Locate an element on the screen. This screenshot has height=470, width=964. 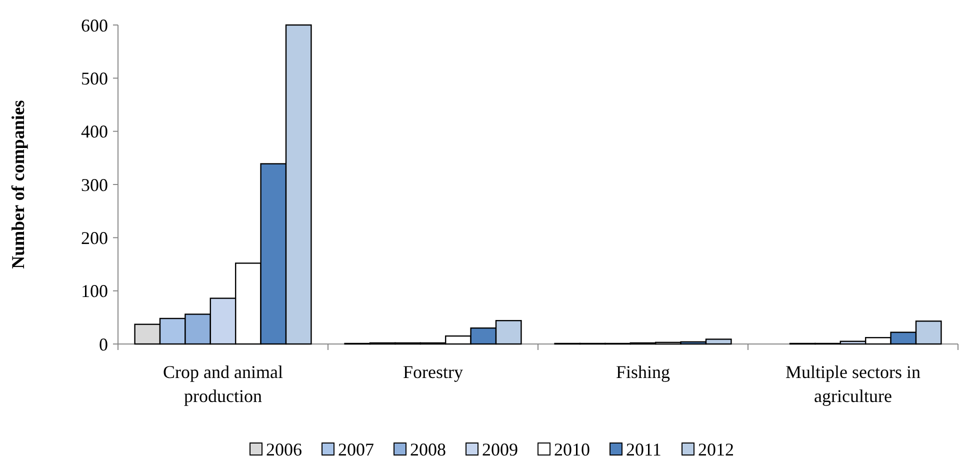
x-tick-label: Multiple sectors in agriculture is located at coordinates (853, 384).